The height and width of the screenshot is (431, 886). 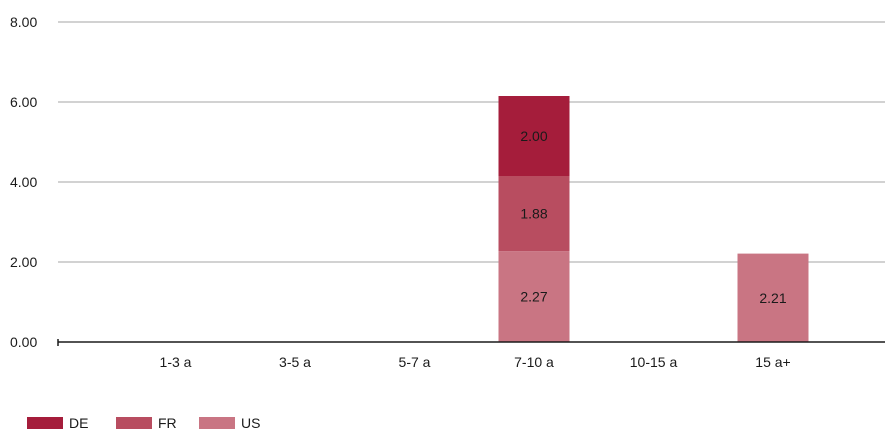 What do you see at coordinates (167, 423) in the screenshot?
I see `legend-label-fr: FR` at bounding box center [167, 423].